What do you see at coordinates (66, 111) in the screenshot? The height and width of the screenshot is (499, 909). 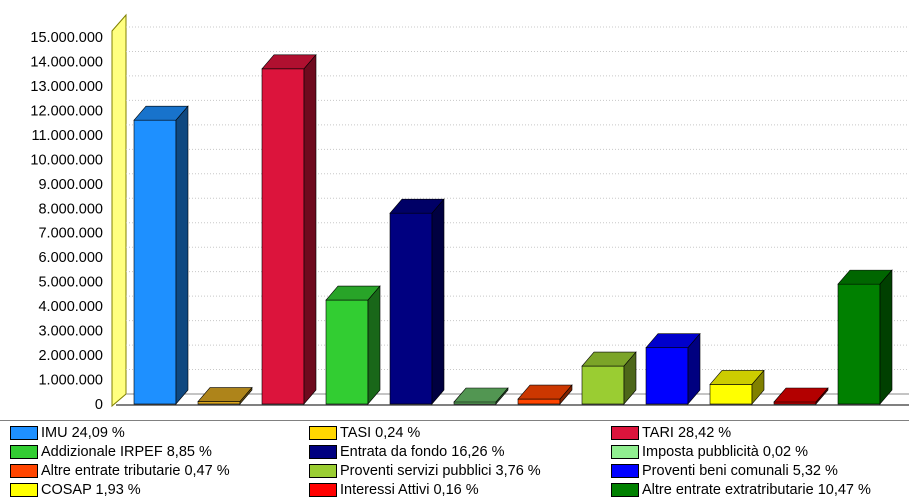 I see `y-tick-label: 12.000.000` at bounding box center [66, 111].